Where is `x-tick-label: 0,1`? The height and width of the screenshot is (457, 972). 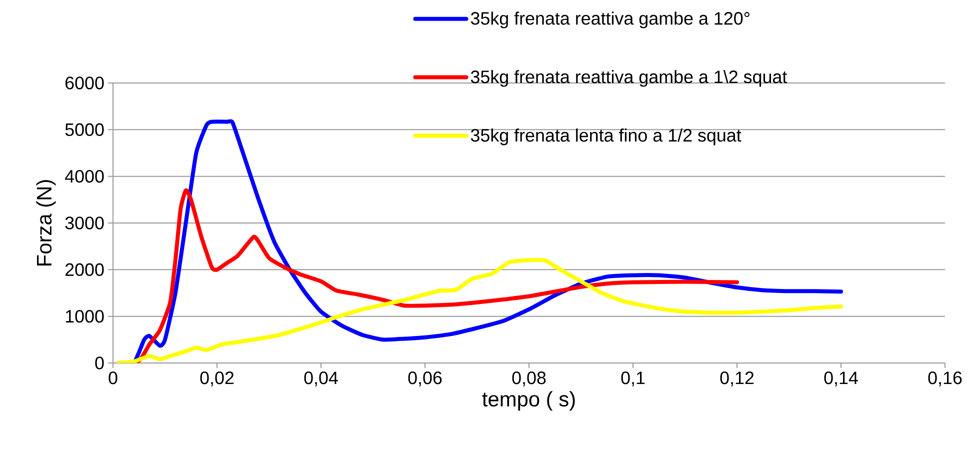
x-tick-label: 0,1 is located at coordinates (633, 379).